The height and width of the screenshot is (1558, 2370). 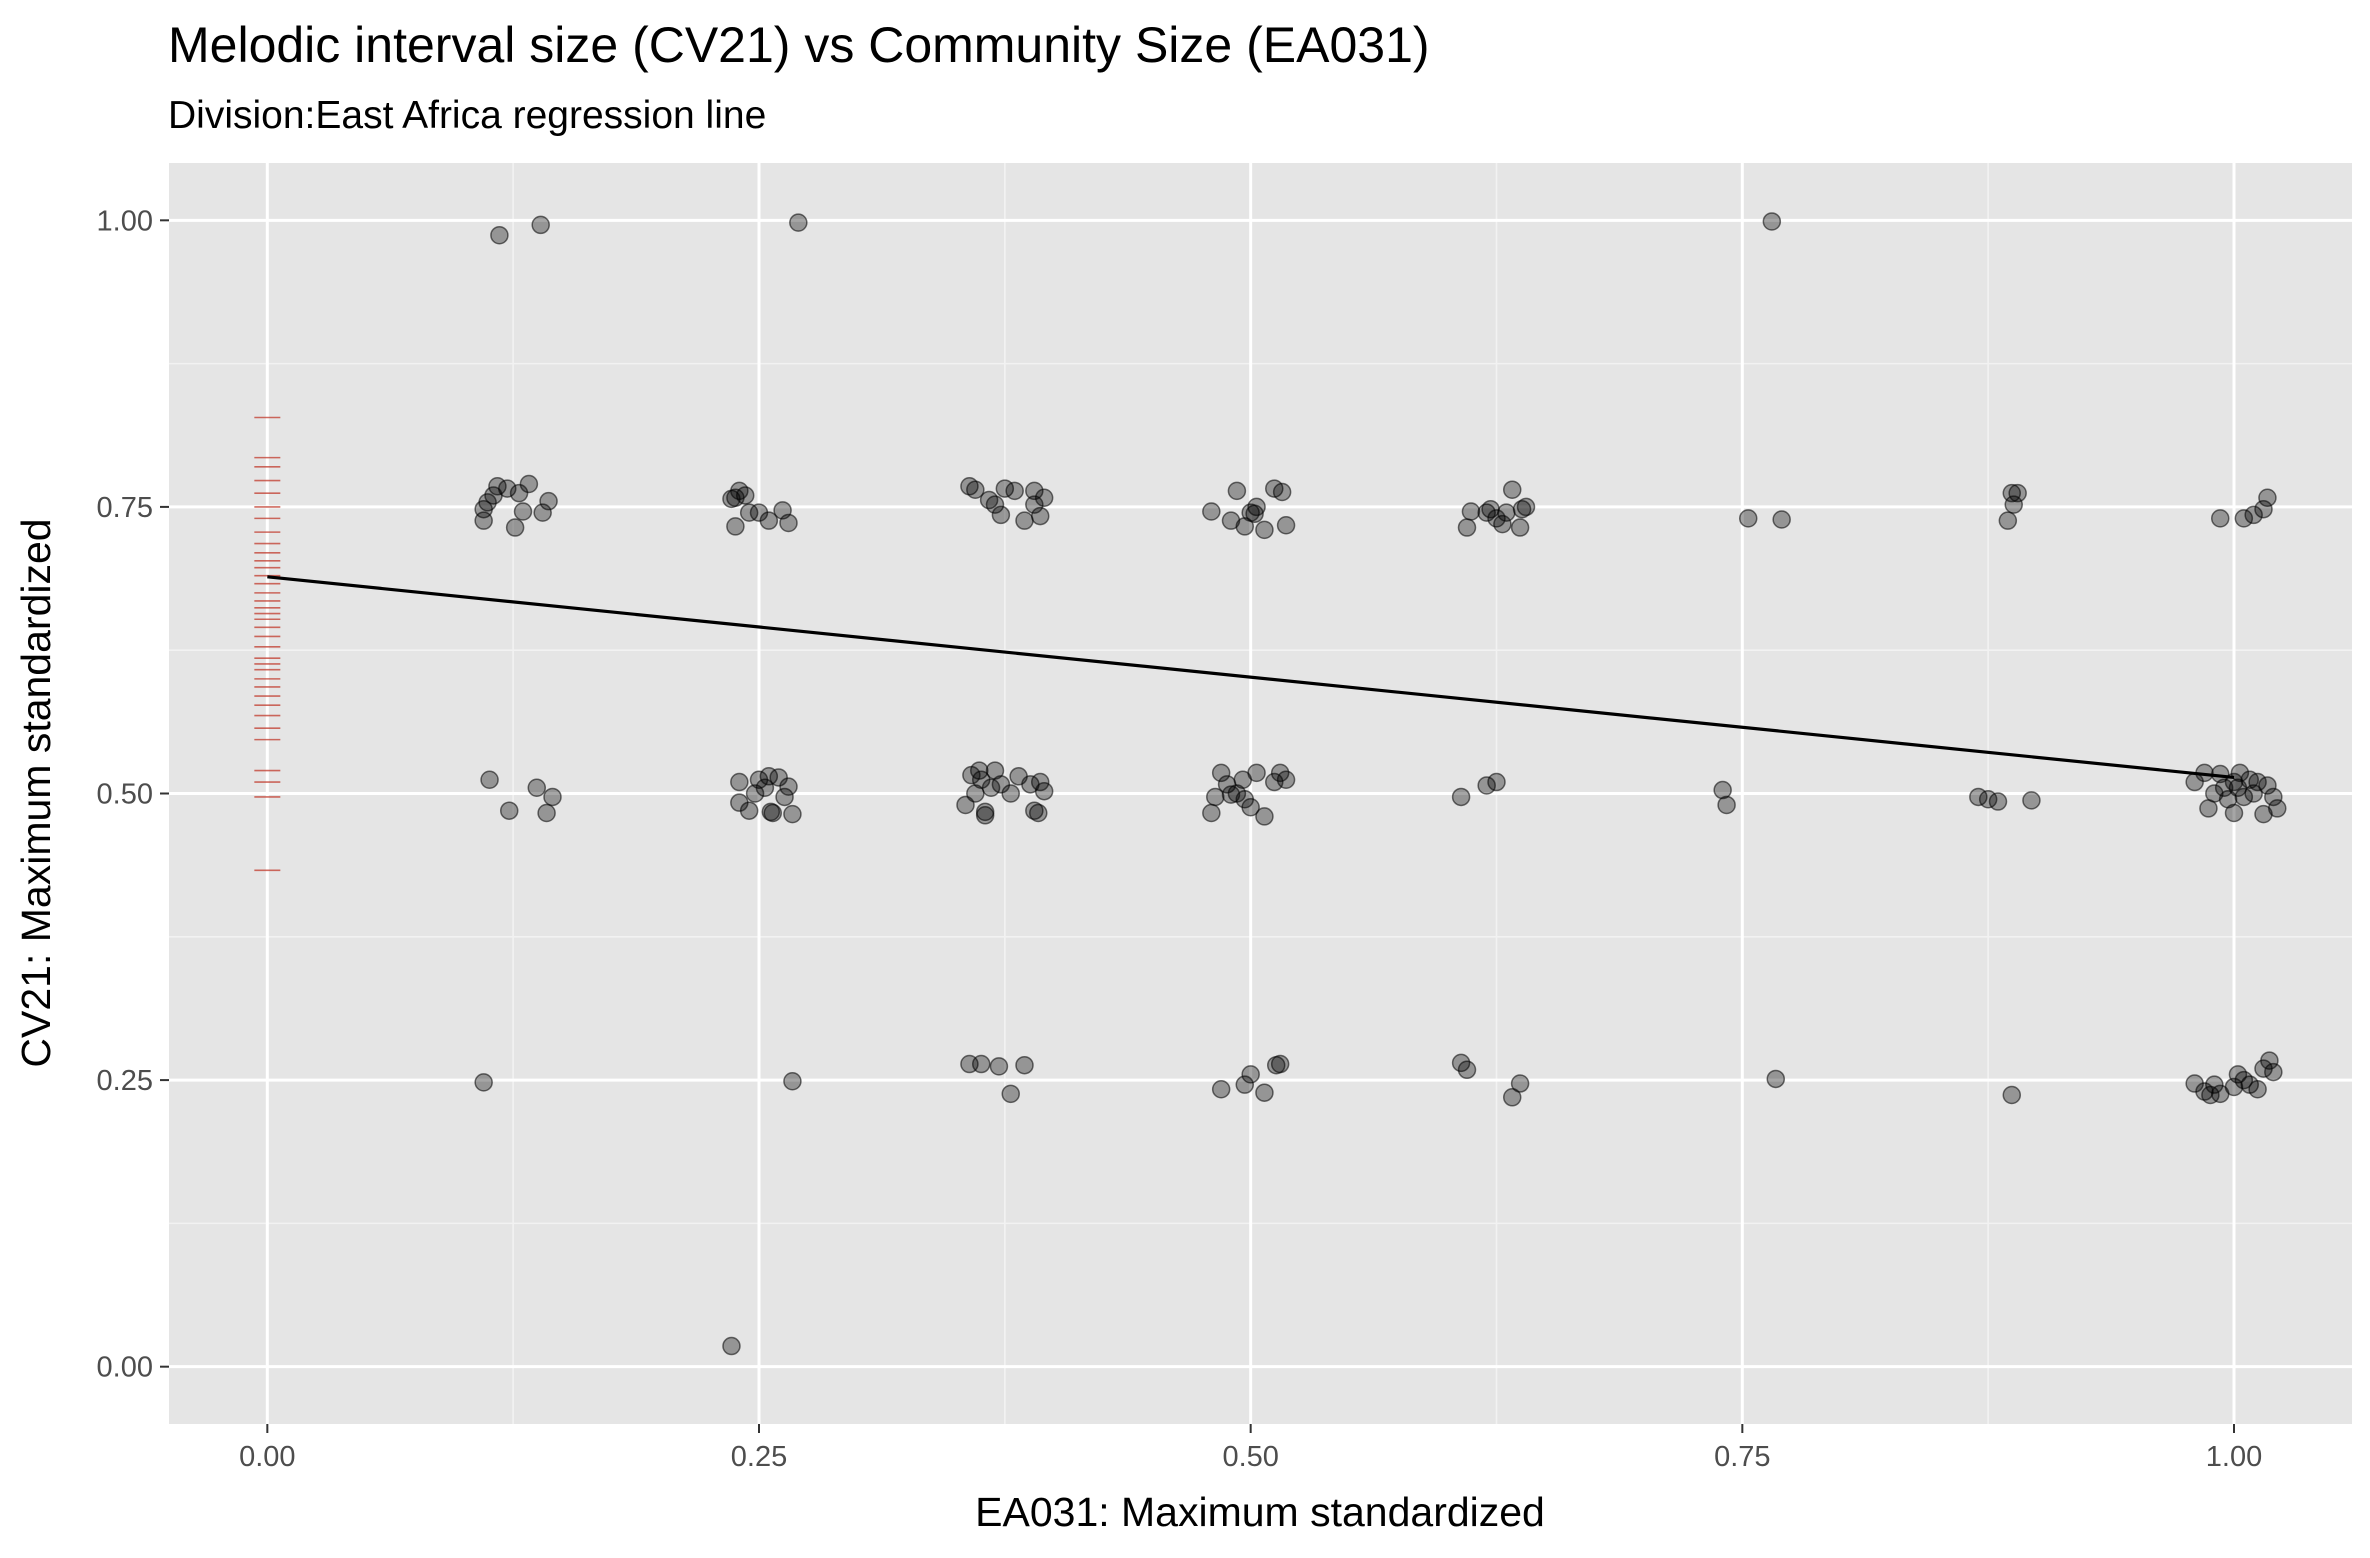 I want to click on y-tick-label: 1.00, so click(x=125, y=221).